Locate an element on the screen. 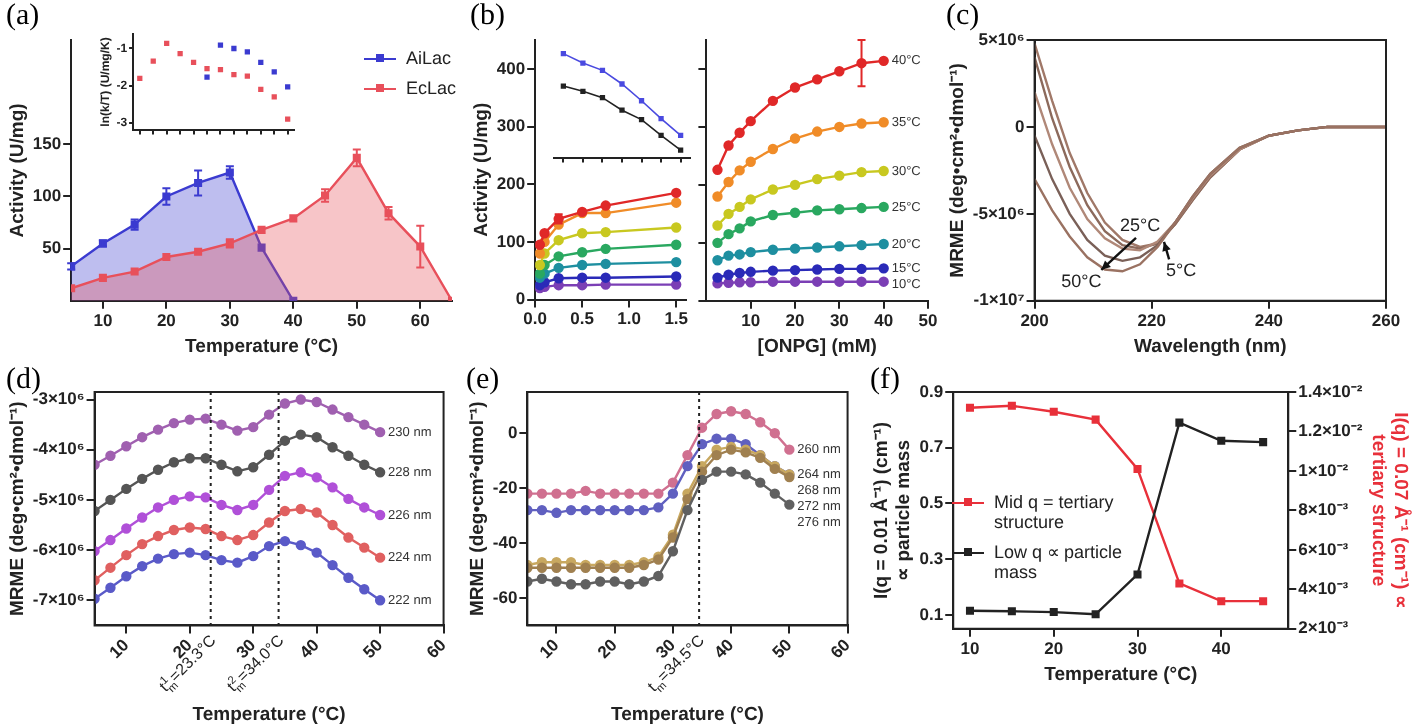 The height and width of the screenshot is (728, 1418). y-tick-label: -6×10⁶ is located at coordinates (58, 548).